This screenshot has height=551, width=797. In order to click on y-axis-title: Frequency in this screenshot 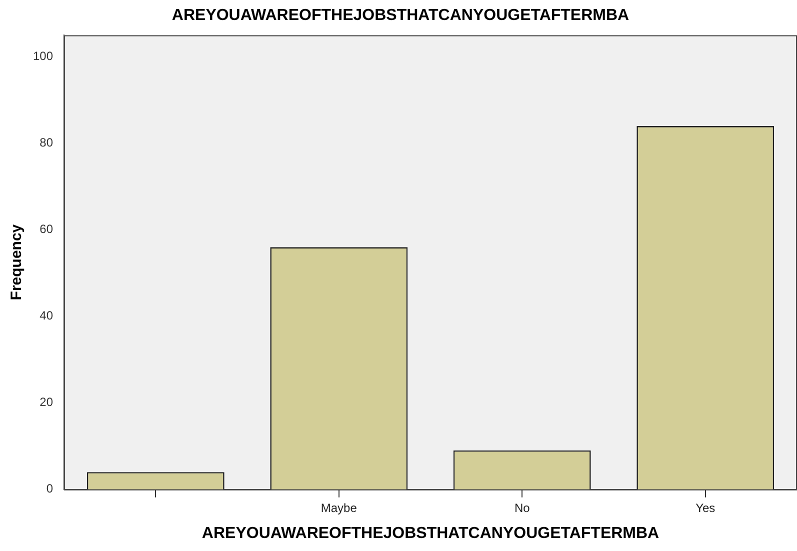, I will do `click(17, 262)`.